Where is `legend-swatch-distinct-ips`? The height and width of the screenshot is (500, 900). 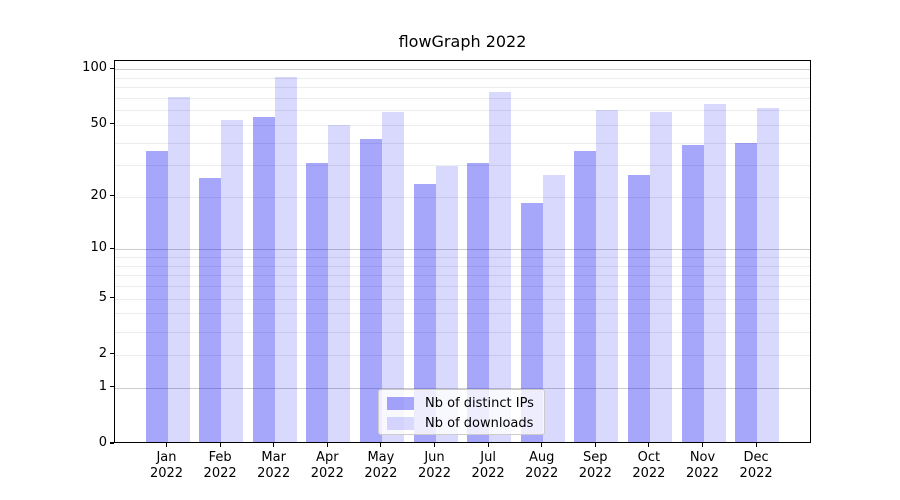 legend-swatch-distinct-ips is located at coordinates (400, 403).